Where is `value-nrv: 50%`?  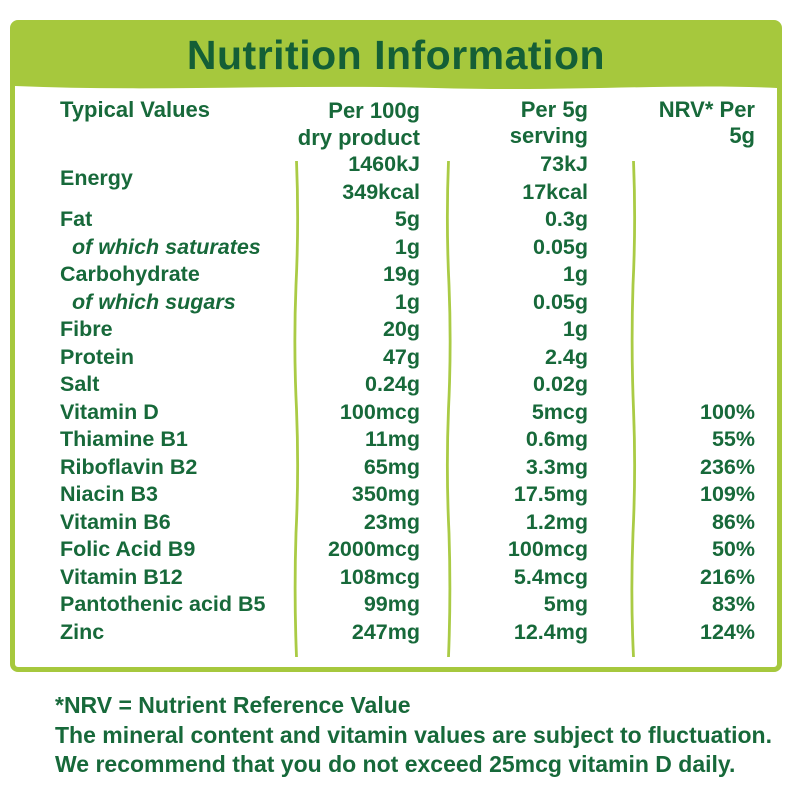 value-nrv: 50% is located at coordinates (733, 549).